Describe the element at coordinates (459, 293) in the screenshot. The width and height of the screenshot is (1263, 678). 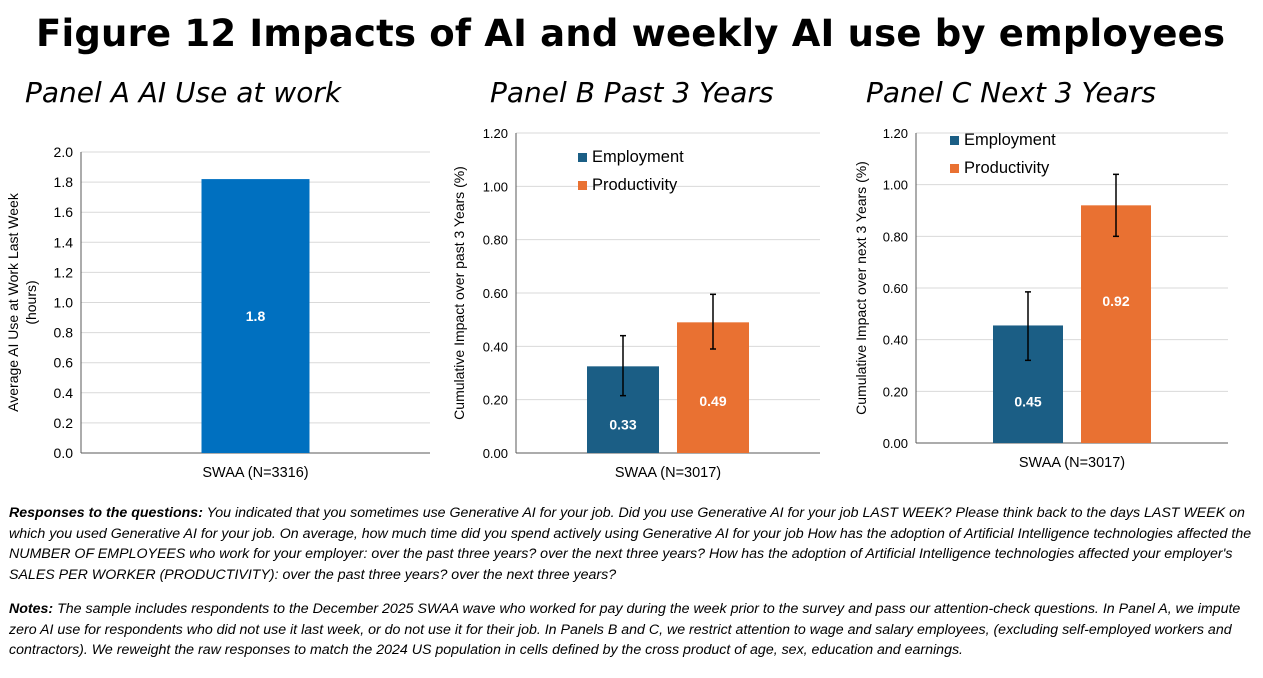
I see `y-axis-label: Cumulative Impact over past 3 Years (%)` at that location.